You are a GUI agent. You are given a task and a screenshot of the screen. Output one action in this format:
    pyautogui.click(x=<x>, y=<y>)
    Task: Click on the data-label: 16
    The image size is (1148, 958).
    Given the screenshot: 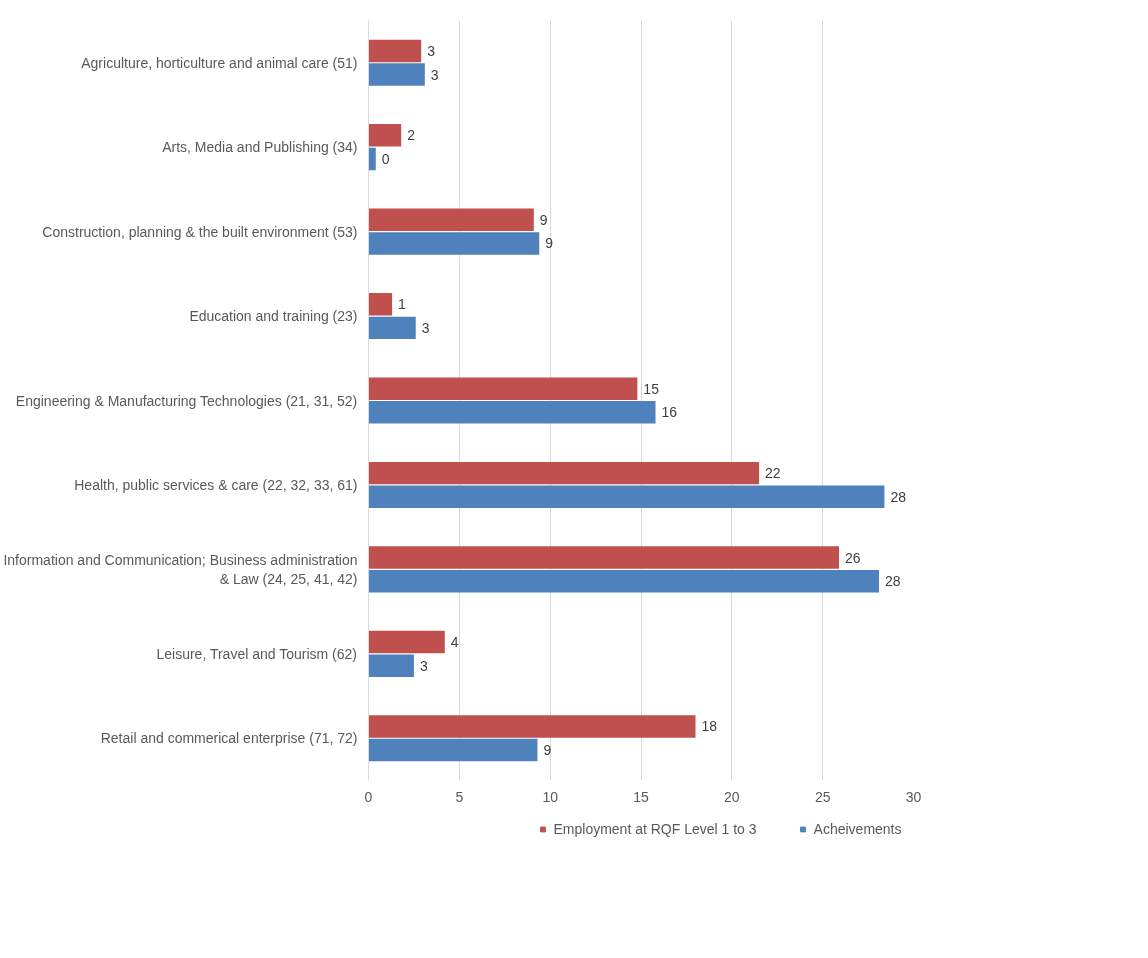 What is the action you would take?
    pyautogui.click(x=669, y=412)
    